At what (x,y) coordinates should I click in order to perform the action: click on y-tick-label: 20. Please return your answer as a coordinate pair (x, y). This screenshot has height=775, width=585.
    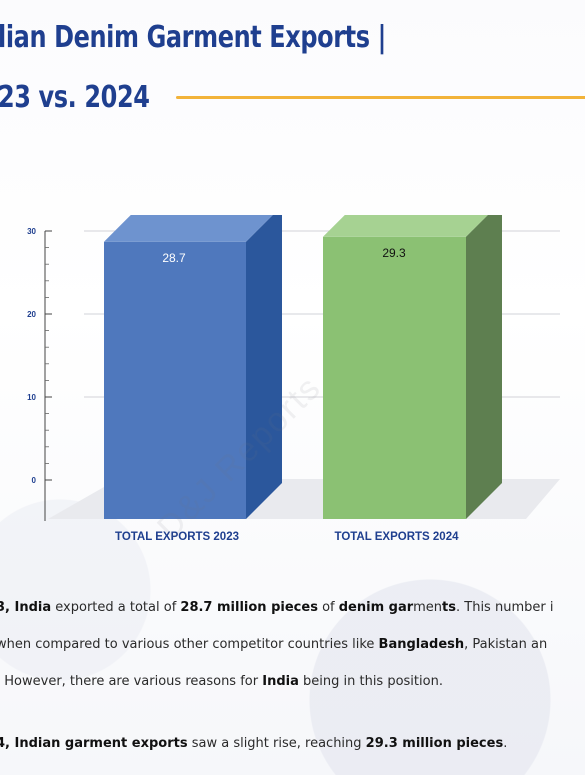
    Looking at the image, I should click on (31, 314).